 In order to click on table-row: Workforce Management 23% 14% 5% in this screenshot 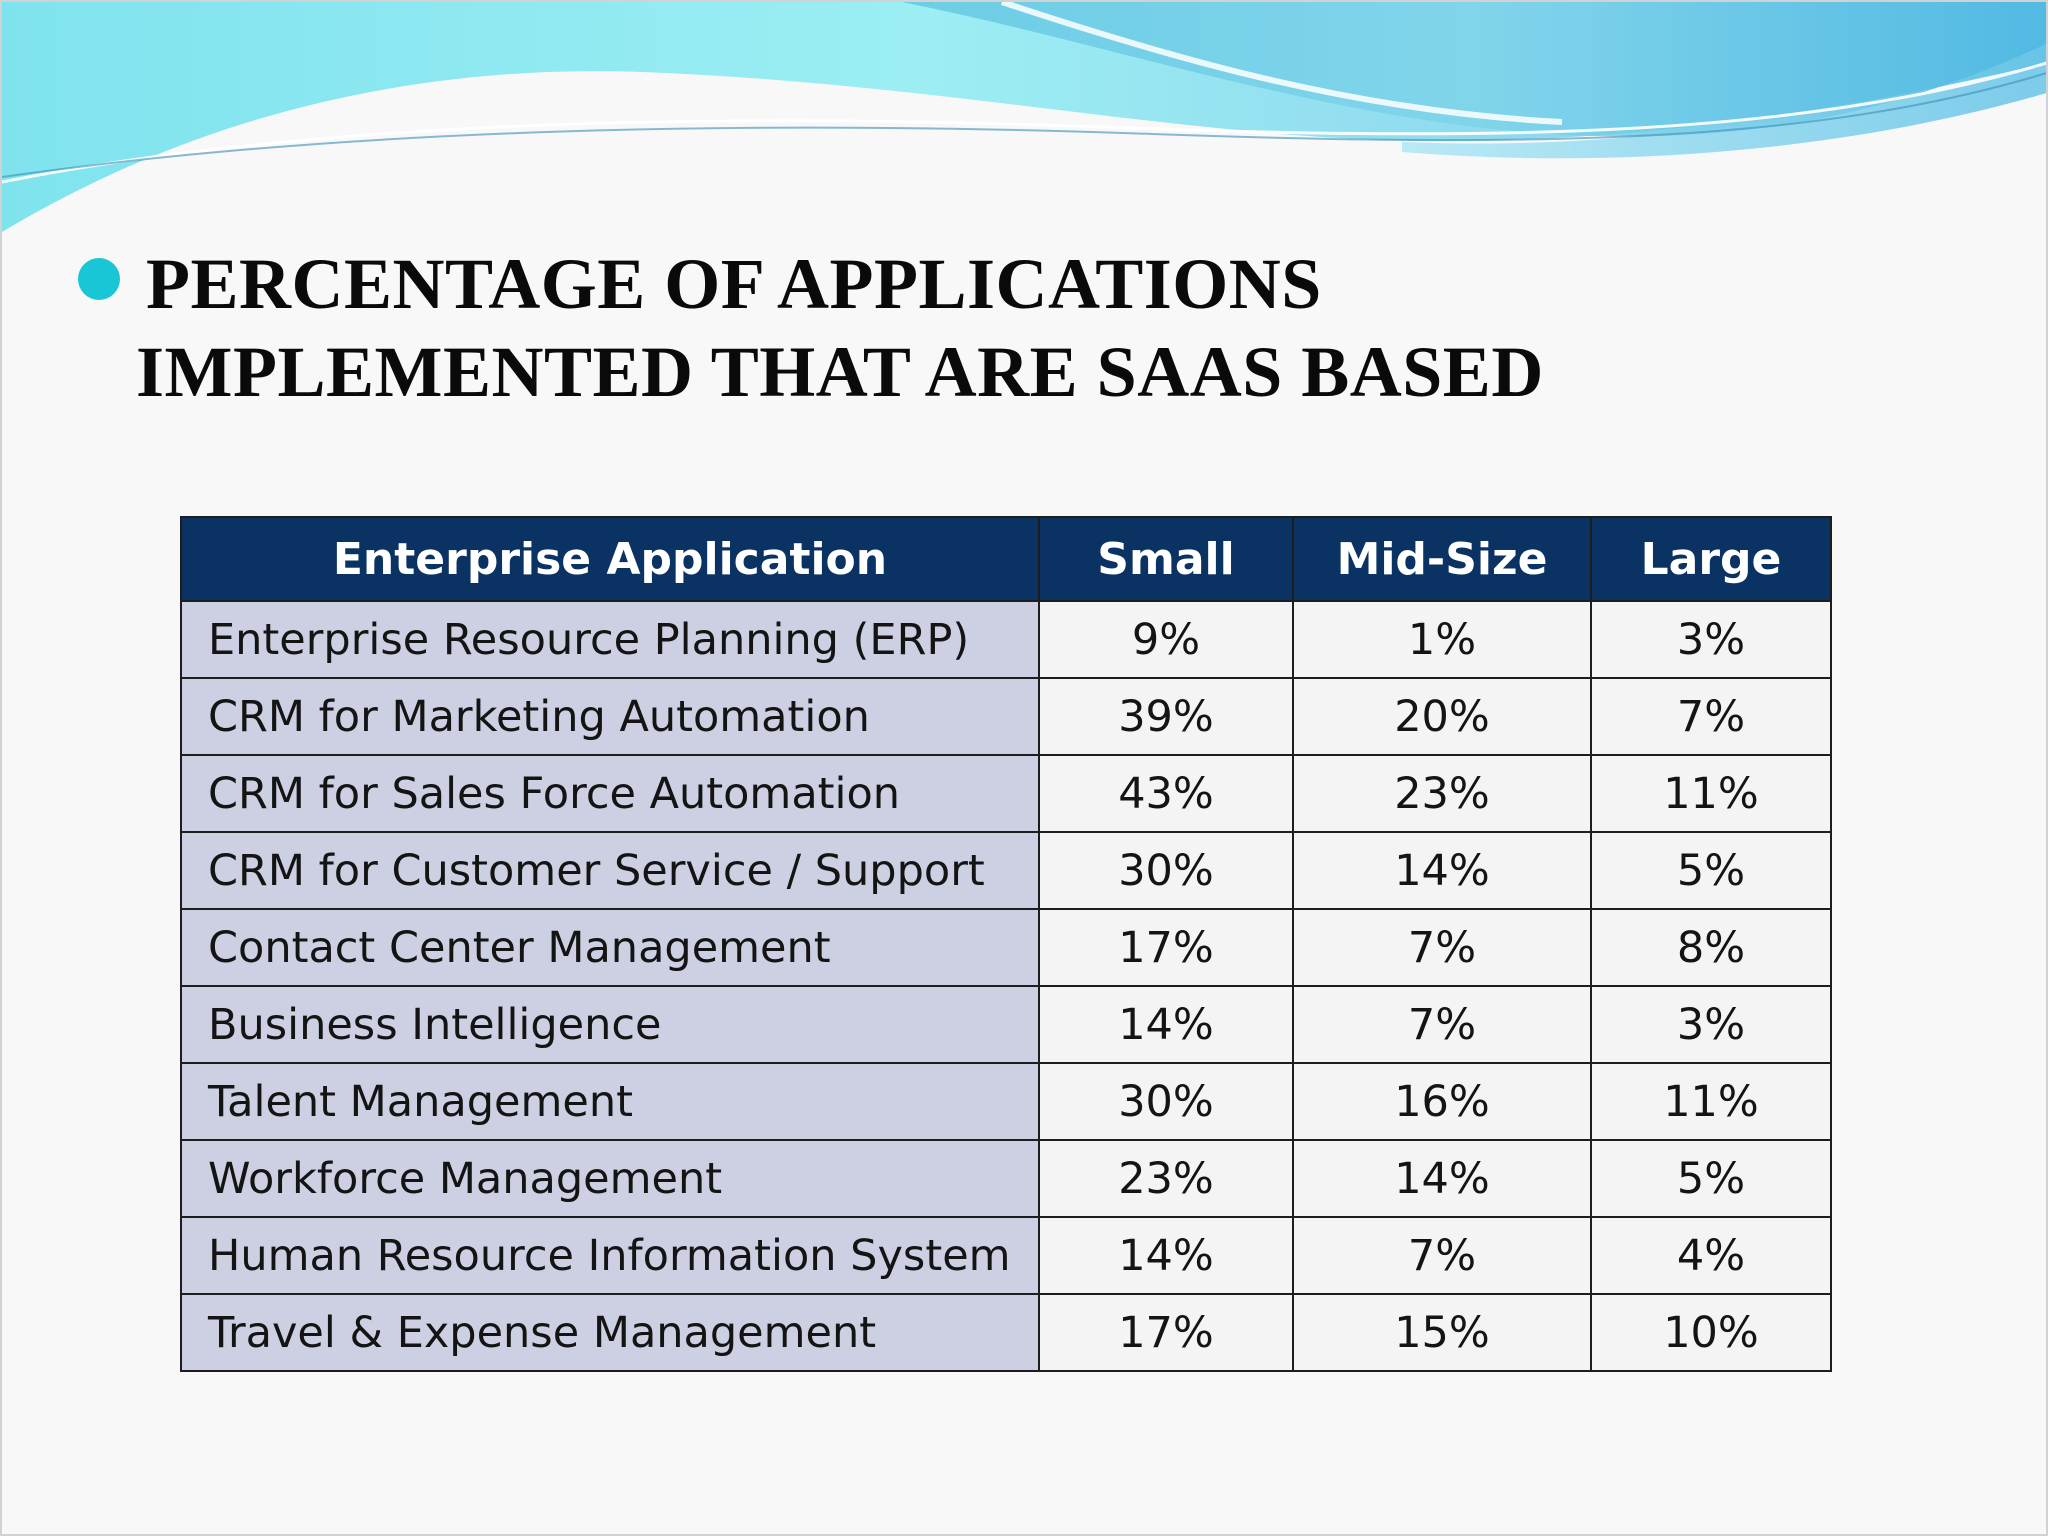, I will do `click(1006, 1178)`.